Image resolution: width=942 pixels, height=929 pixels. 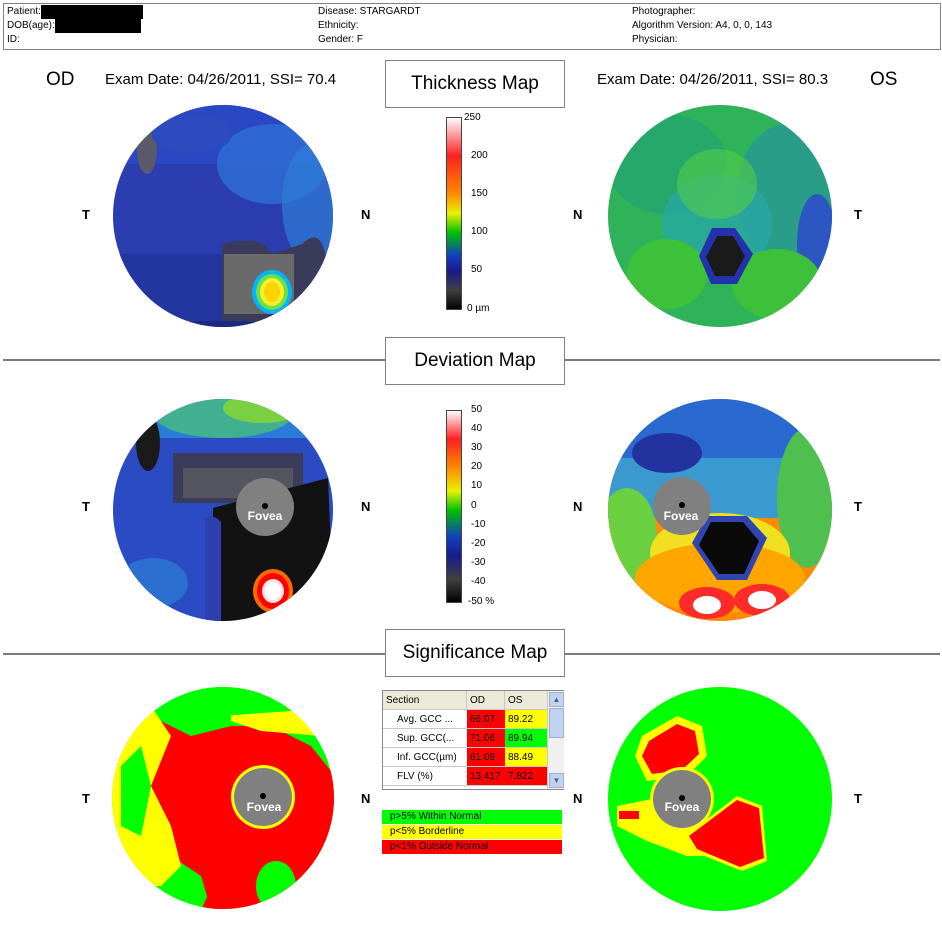 What do you see at coordinates (858, 798) in the screenshot?
I see `os-significance-temporal-label: T` at bounding box center [858, 798].